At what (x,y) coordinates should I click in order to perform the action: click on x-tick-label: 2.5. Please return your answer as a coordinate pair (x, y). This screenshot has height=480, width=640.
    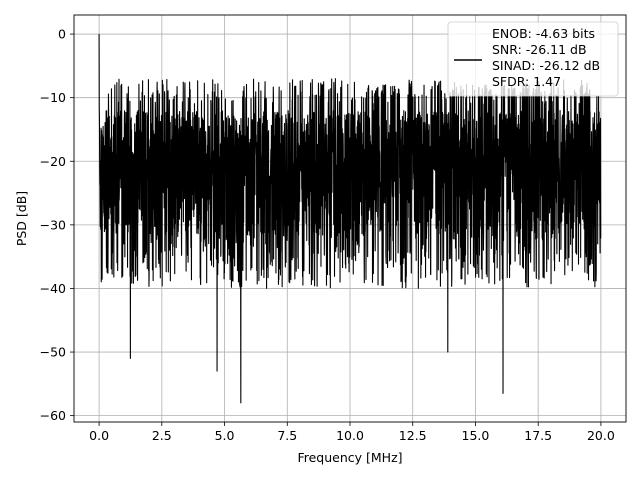
    Looking at the image, I should click on (162, 435).